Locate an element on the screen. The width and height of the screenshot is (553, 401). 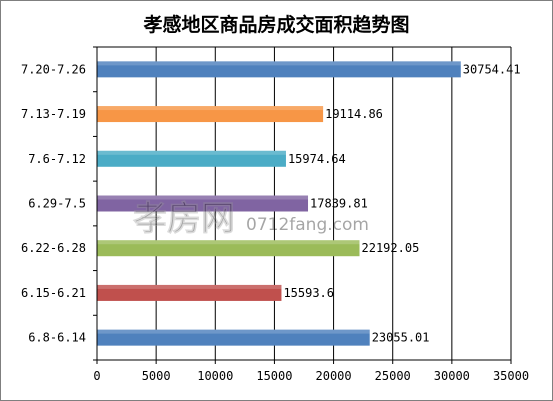
category-label: 6.15-6.21 is located at coordinates (53, 293).